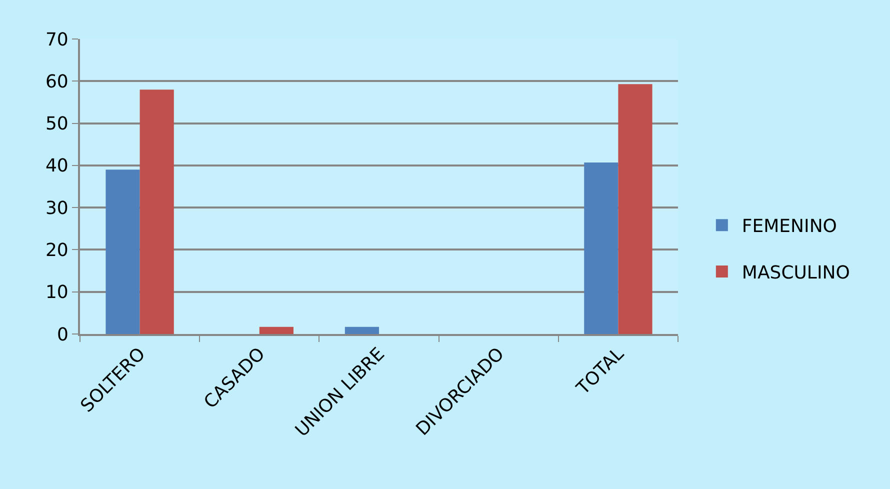  What do you see at coordinates (56, 251) in the screenshot?
I see `y-tick-label: 20` at bounding box center [56, 251].